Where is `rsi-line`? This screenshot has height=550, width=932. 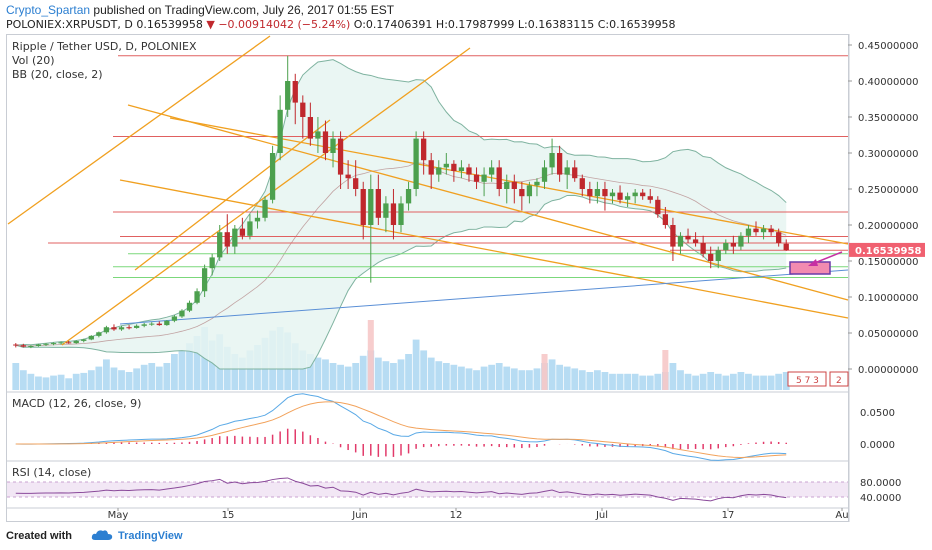 rsi-line is located at coordinates (401, 489).